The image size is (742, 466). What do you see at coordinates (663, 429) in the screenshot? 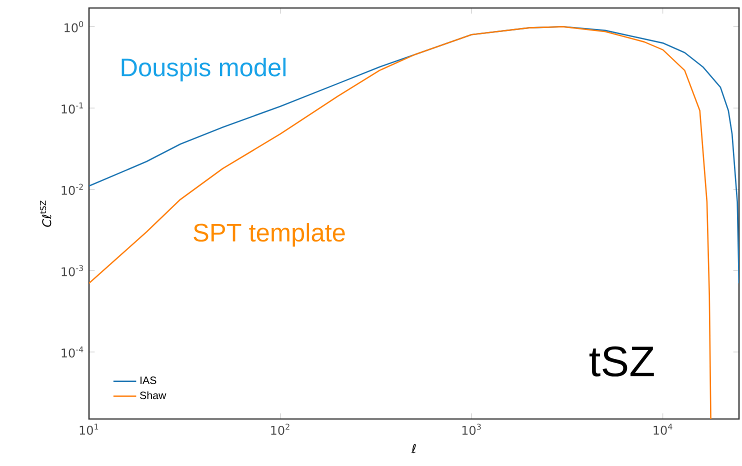
I see `x-tick-label: 10$^{4}$` at bounding box center [663, 429].